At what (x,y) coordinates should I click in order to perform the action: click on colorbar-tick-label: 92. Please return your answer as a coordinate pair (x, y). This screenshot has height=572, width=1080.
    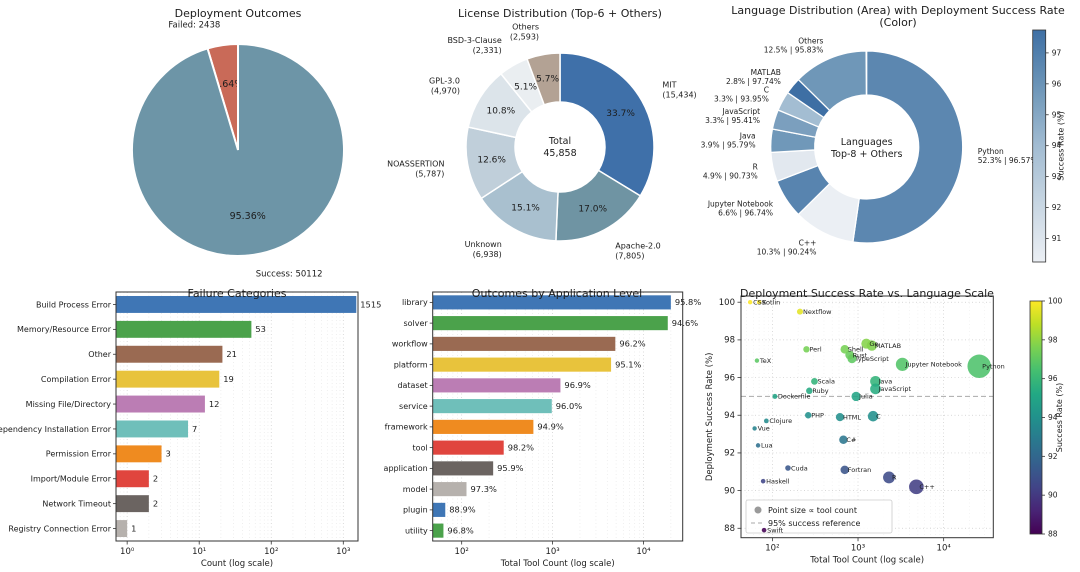
    Looking at the image, I should click on (1053, 456).